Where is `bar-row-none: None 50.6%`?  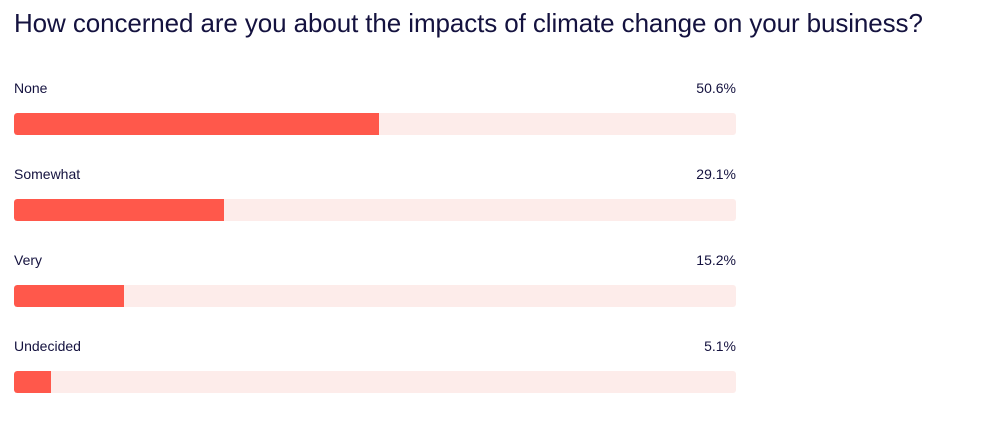
bar-row-none: None 50.6% is located at coordinates (375, 123).